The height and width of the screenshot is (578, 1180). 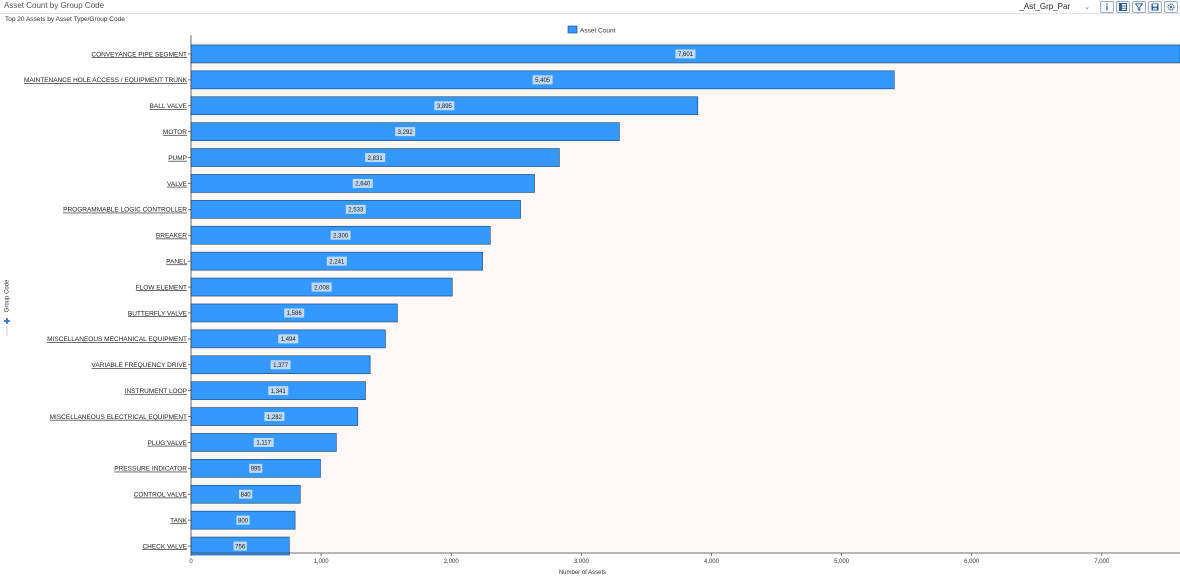 I want to click on data-label: 1,494, so click(x=289, y=340).